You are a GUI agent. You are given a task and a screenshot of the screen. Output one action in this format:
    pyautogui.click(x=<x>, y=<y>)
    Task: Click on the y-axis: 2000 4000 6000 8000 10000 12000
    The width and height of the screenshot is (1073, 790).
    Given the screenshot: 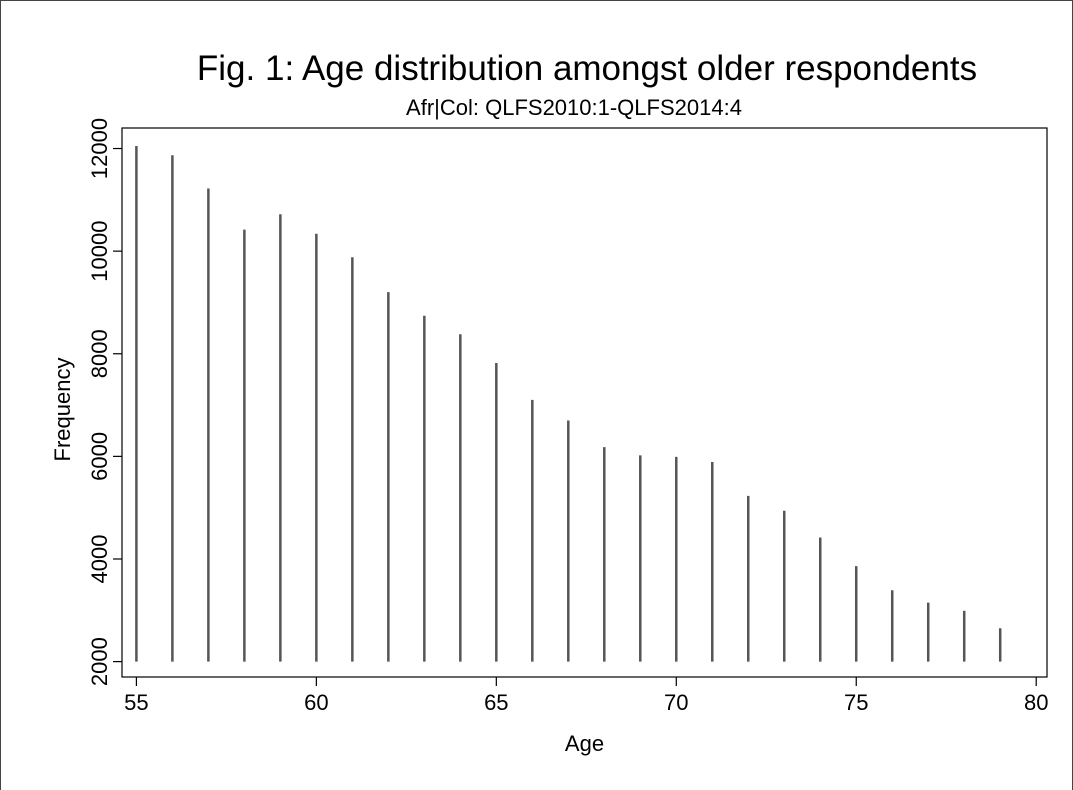 What is the action you would take?
    pyautogui.click(x=104, y=402)
    